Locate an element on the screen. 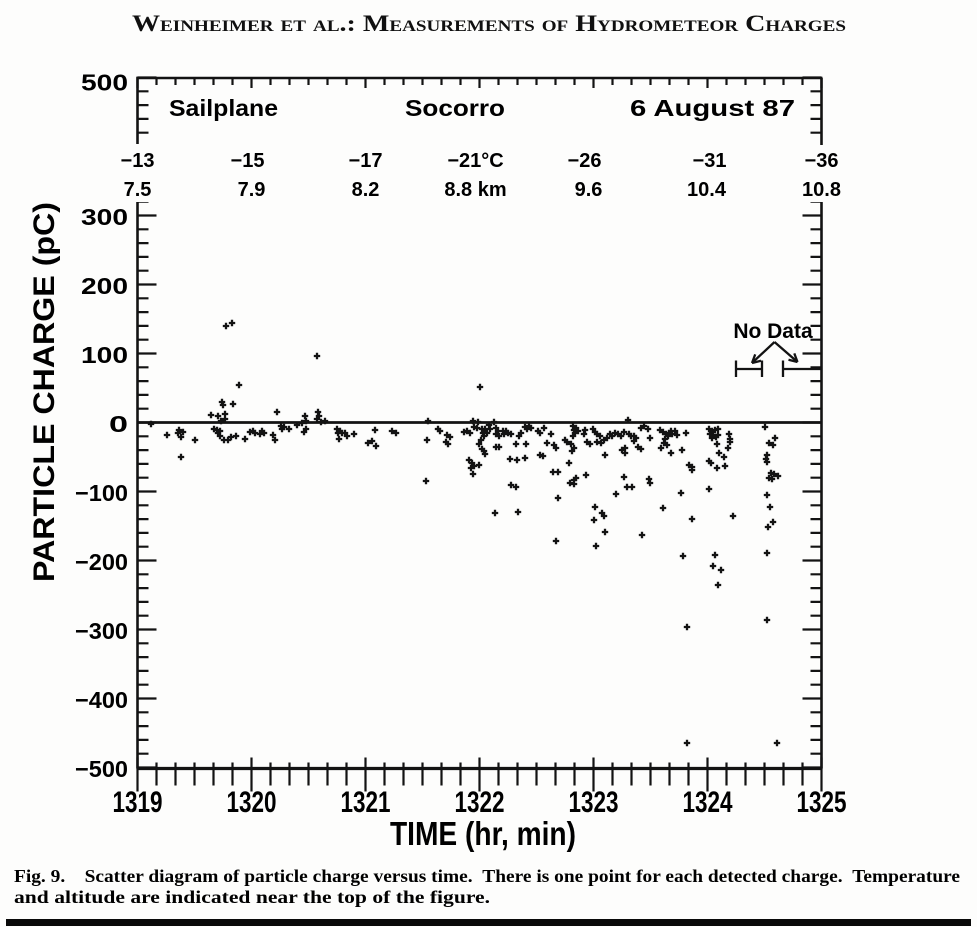 The image size is (977, 927). svg-text: −400 is located at coordinates (101, 700).